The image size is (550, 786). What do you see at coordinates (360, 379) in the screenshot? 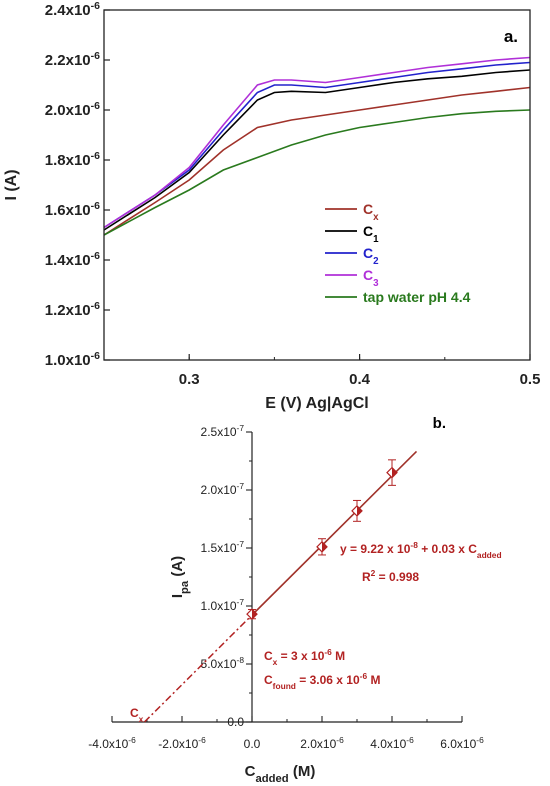
I see `chart-a-x-tick-label: 0.4` at bounding box center [360, 379].